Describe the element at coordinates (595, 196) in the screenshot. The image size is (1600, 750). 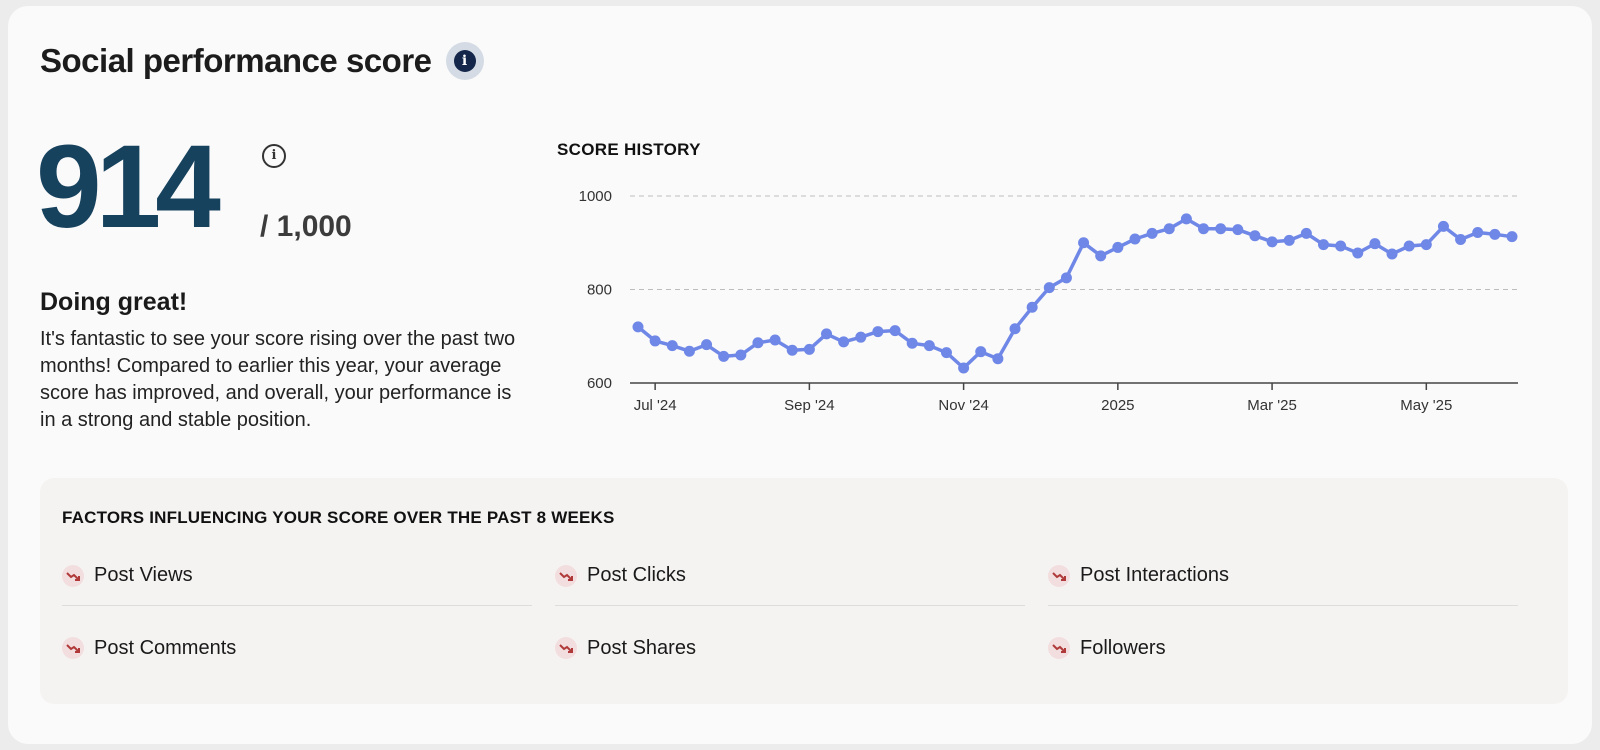
I see `y-tick-label: 1000` at that location.